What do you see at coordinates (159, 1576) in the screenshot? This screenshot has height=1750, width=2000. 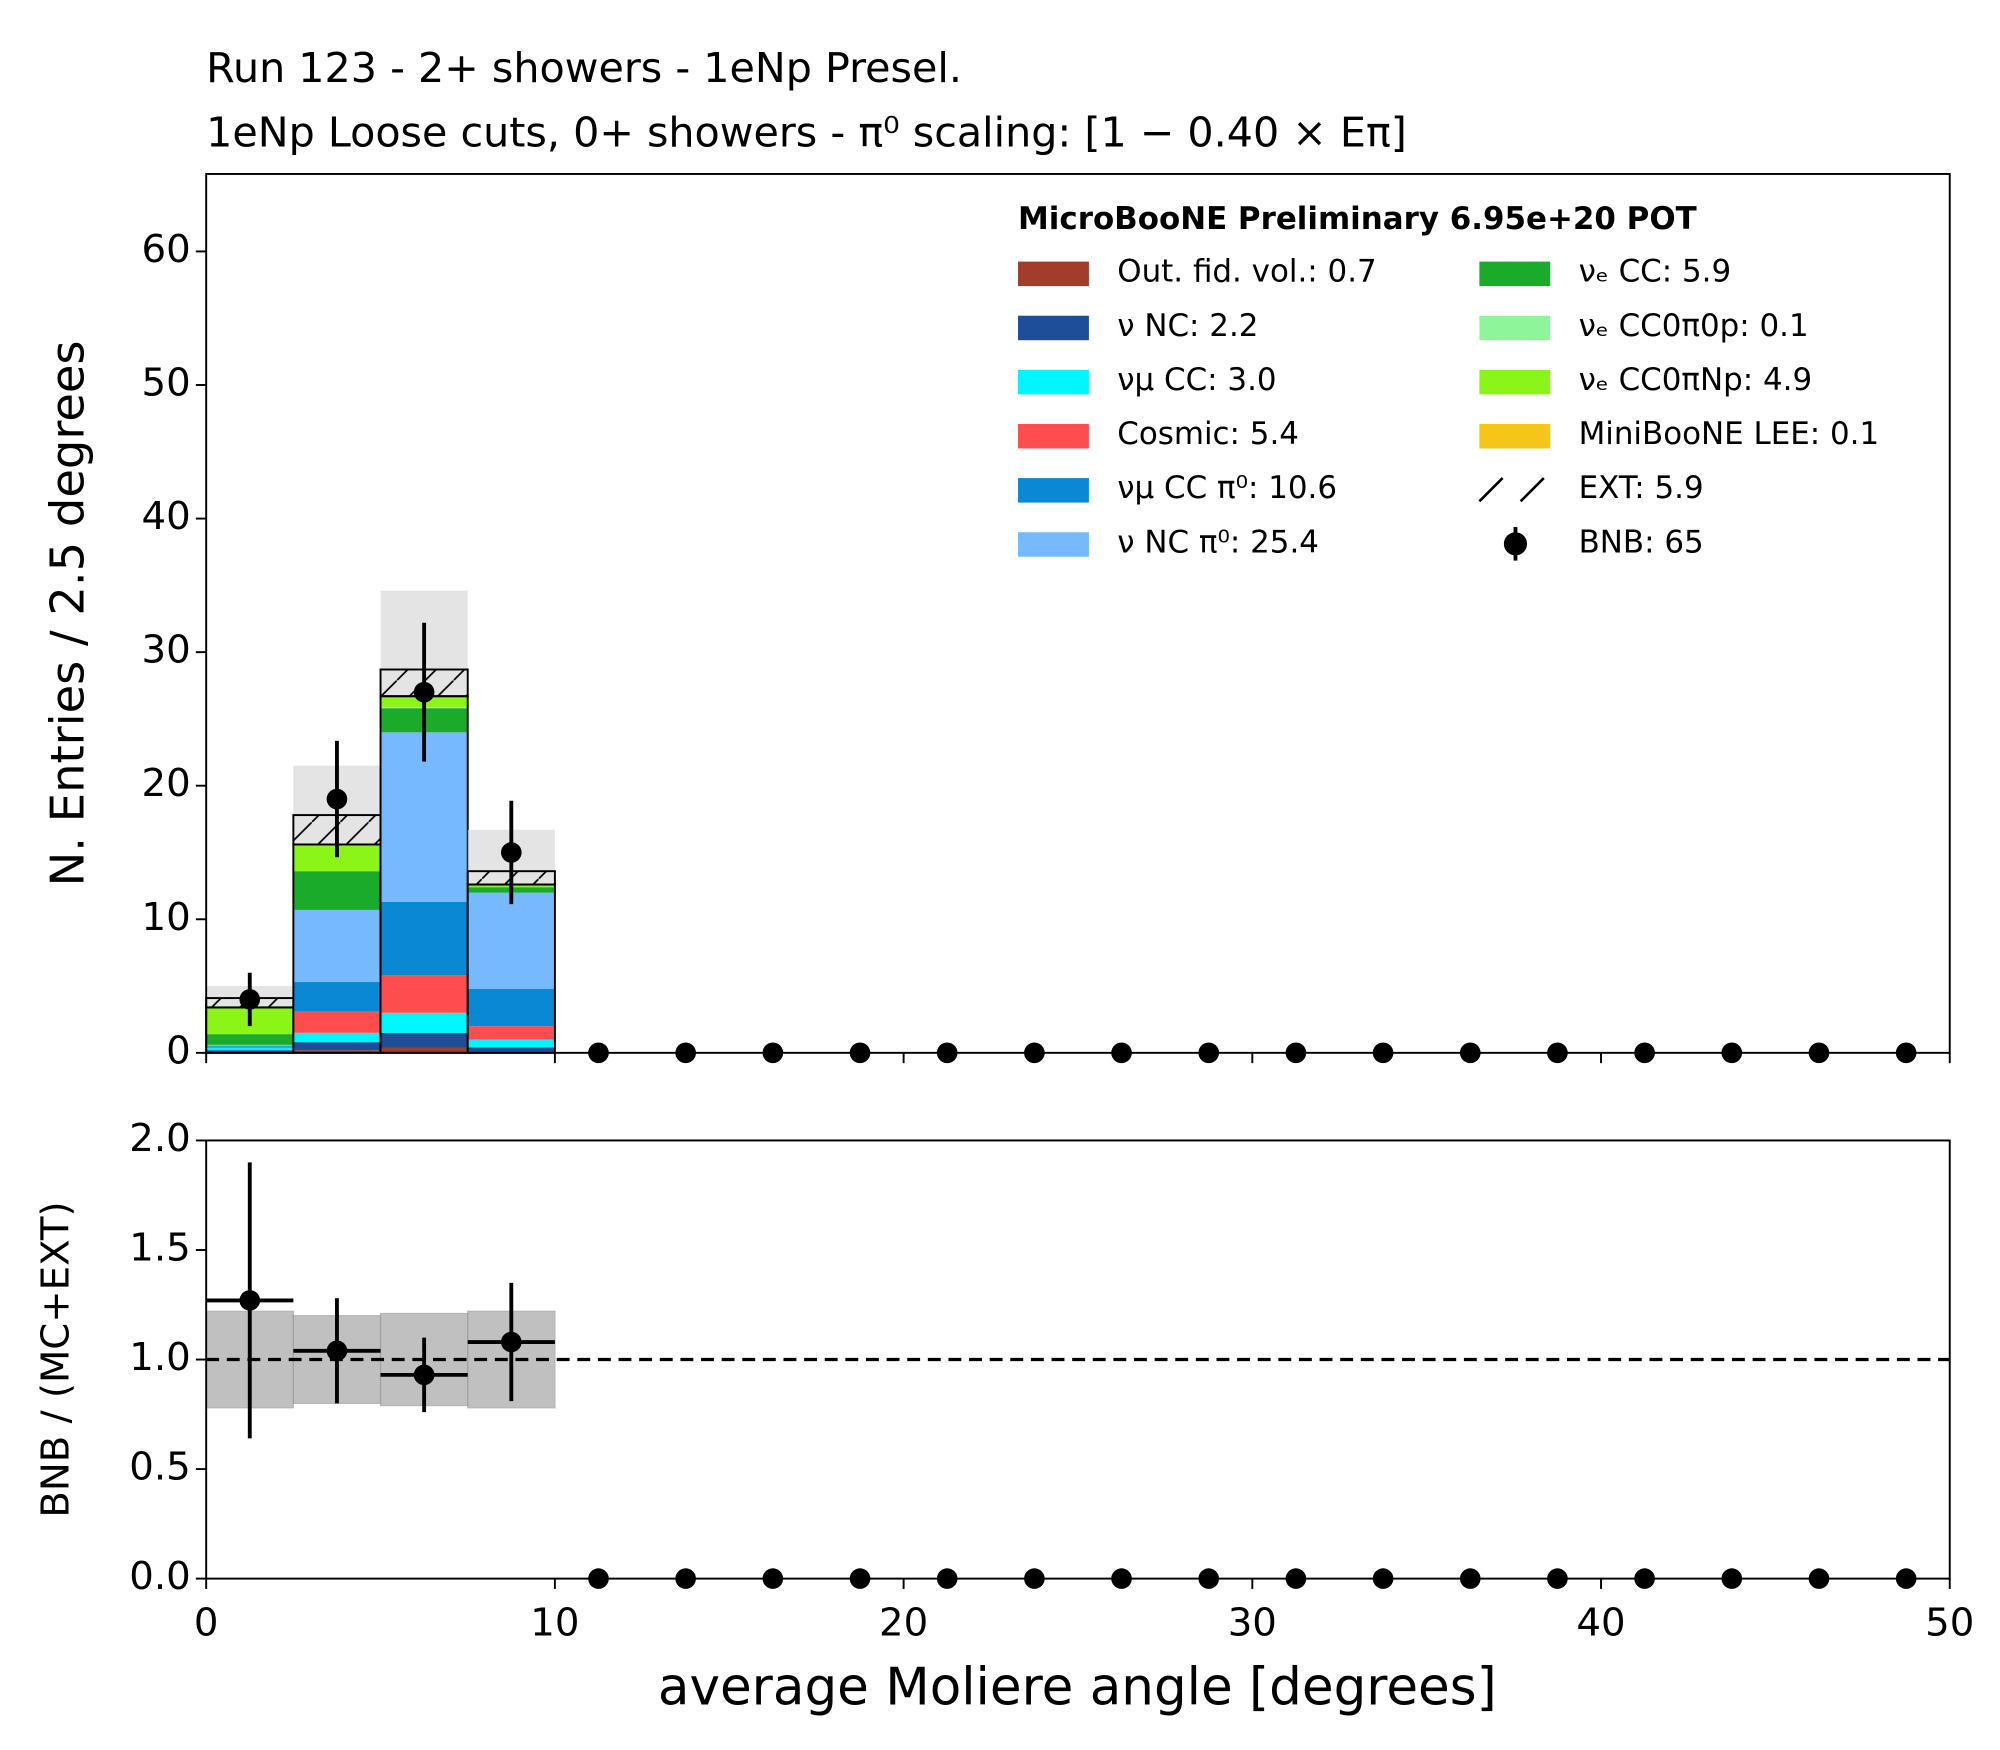 I see `y-tick-label: 0.0` at bounding box center [159, 1576].